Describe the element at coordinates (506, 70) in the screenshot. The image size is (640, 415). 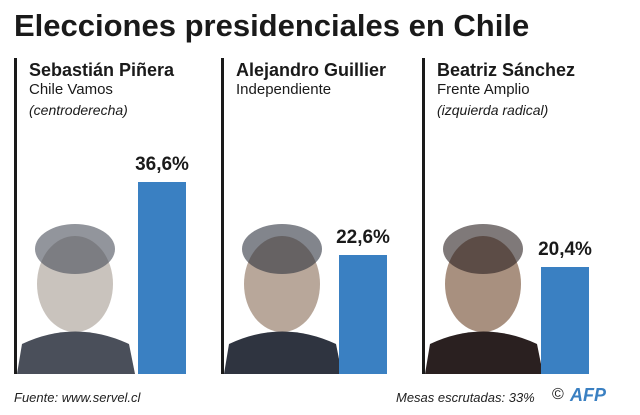
I see `candidate-name: Beatriz Sánchez` at that location.